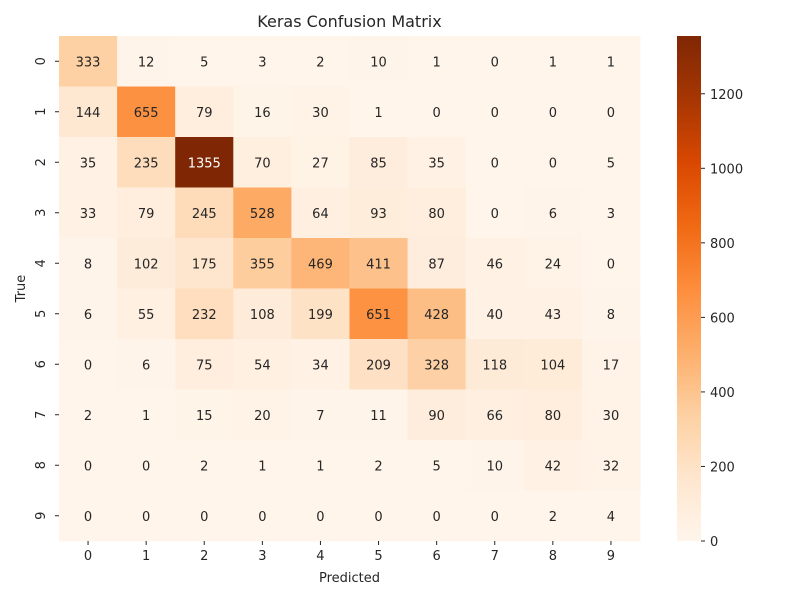 This screenshot has width=800, height=600. What do you see at coordinates (262, 214) in the screenshot?
I see `cell-value-label: 528` at bounding box center [262, 214].